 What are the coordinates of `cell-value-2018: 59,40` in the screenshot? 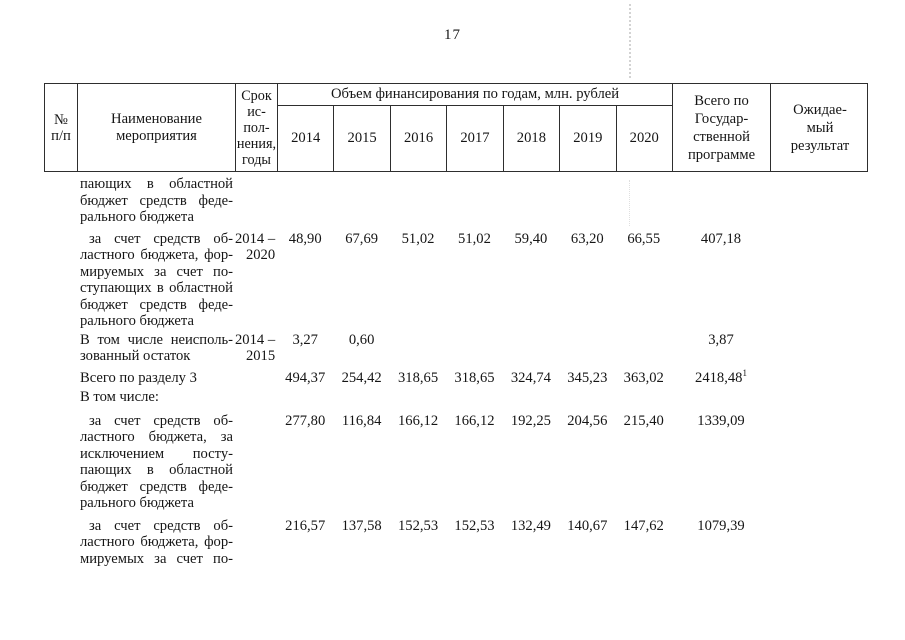 It's located at (531, 238).